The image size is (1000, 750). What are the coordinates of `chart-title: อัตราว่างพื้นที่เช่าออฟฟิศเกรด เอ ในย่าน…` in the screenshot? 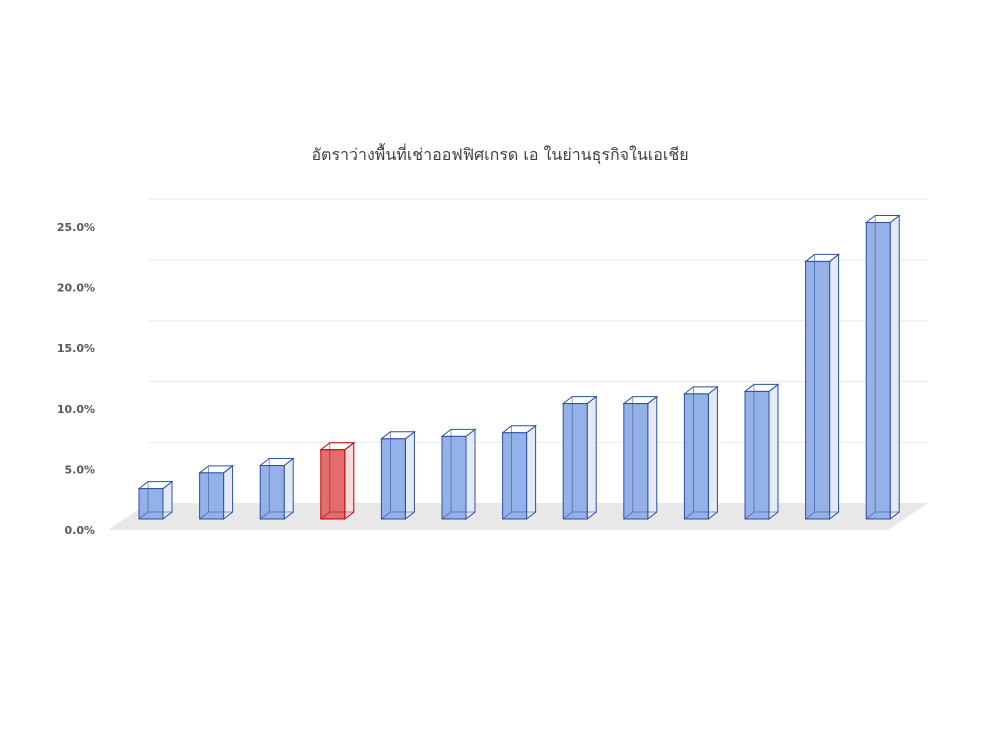 It's located at (500, 154).